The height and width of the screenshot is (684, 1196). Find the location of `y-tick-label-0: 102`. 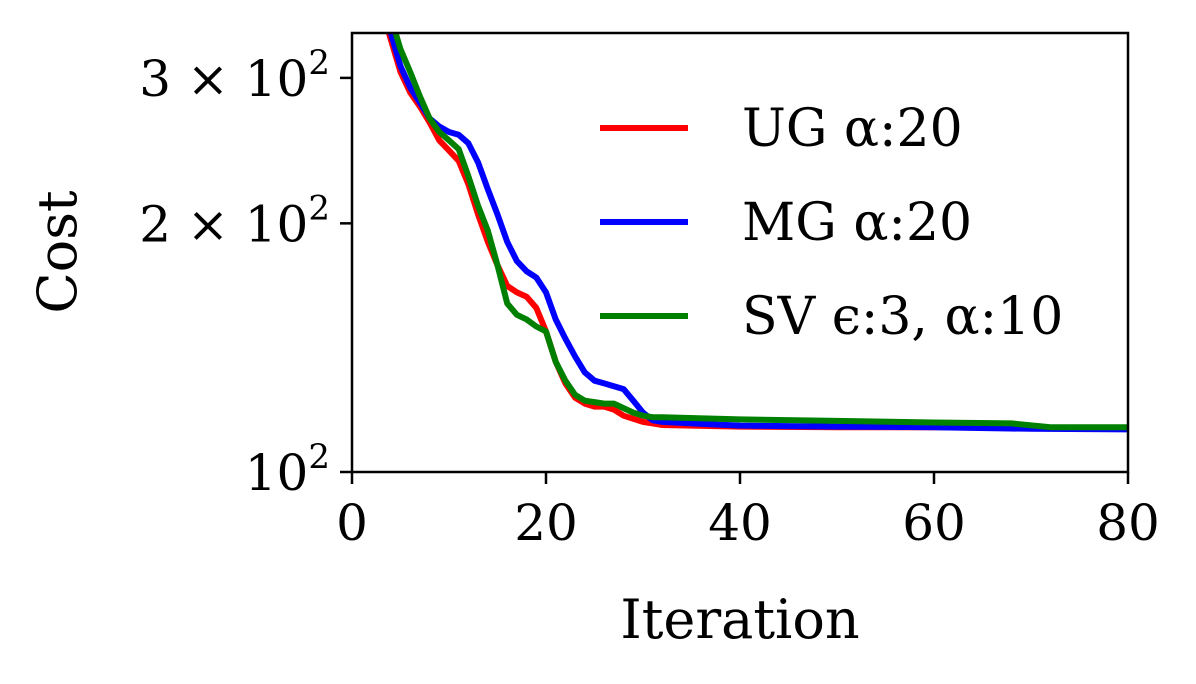

y-tick-label-0: 102 is located at coordinates (287, 469).